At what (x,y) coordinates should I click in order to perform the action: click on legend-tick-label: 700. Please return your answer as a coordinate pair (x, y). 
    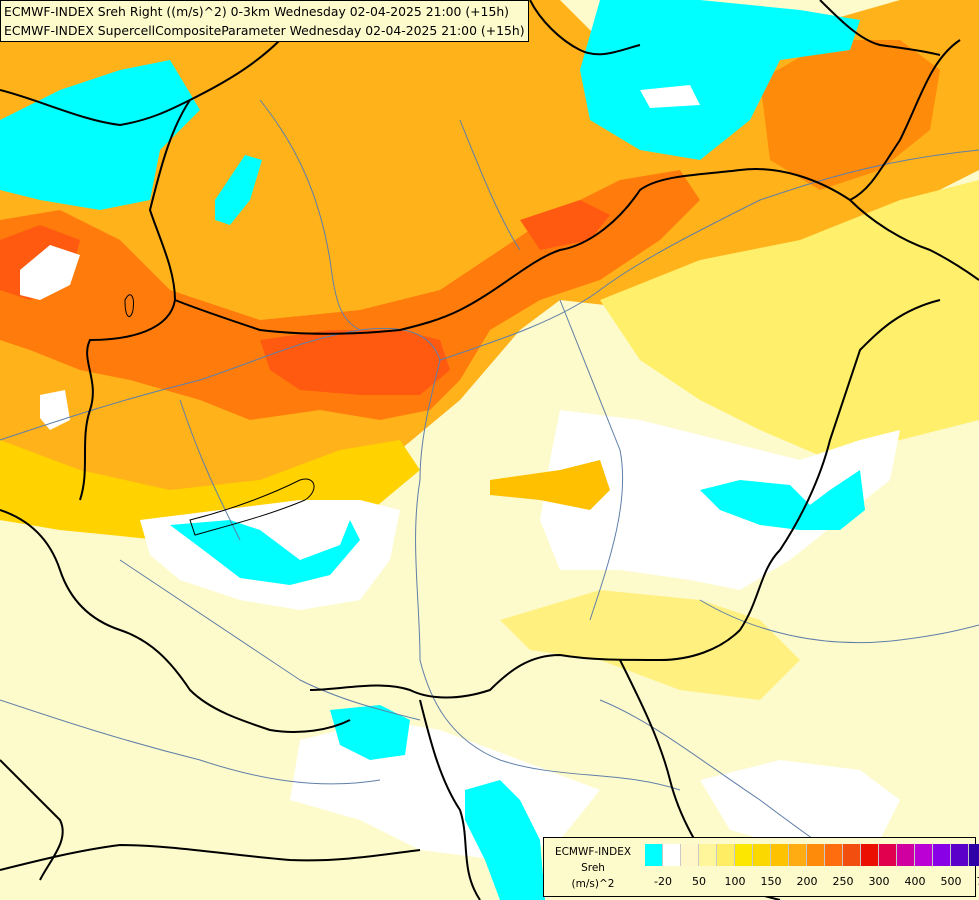
    Looking at the image, I should click on (978, 881).